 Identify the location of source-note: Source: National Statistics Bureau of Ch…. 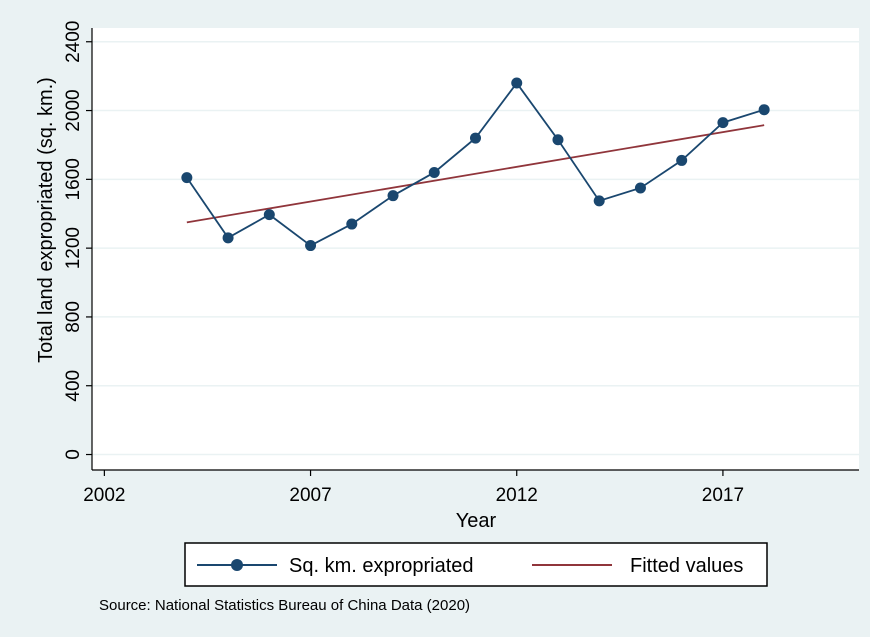
(284, 605).